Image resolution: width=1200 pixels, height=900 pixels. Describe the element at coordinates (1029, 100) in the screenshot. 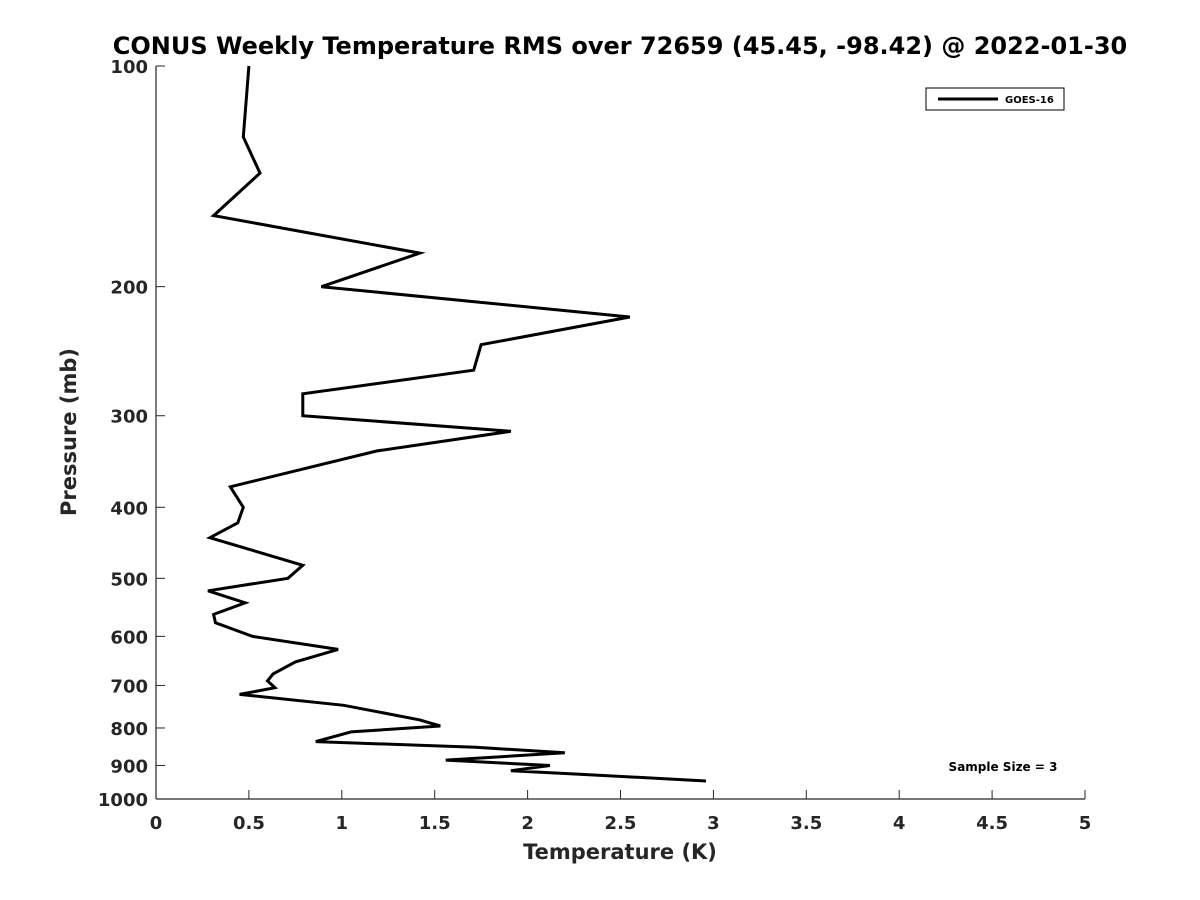

I see `legend-label-goes-16: GOES-16` at that location.